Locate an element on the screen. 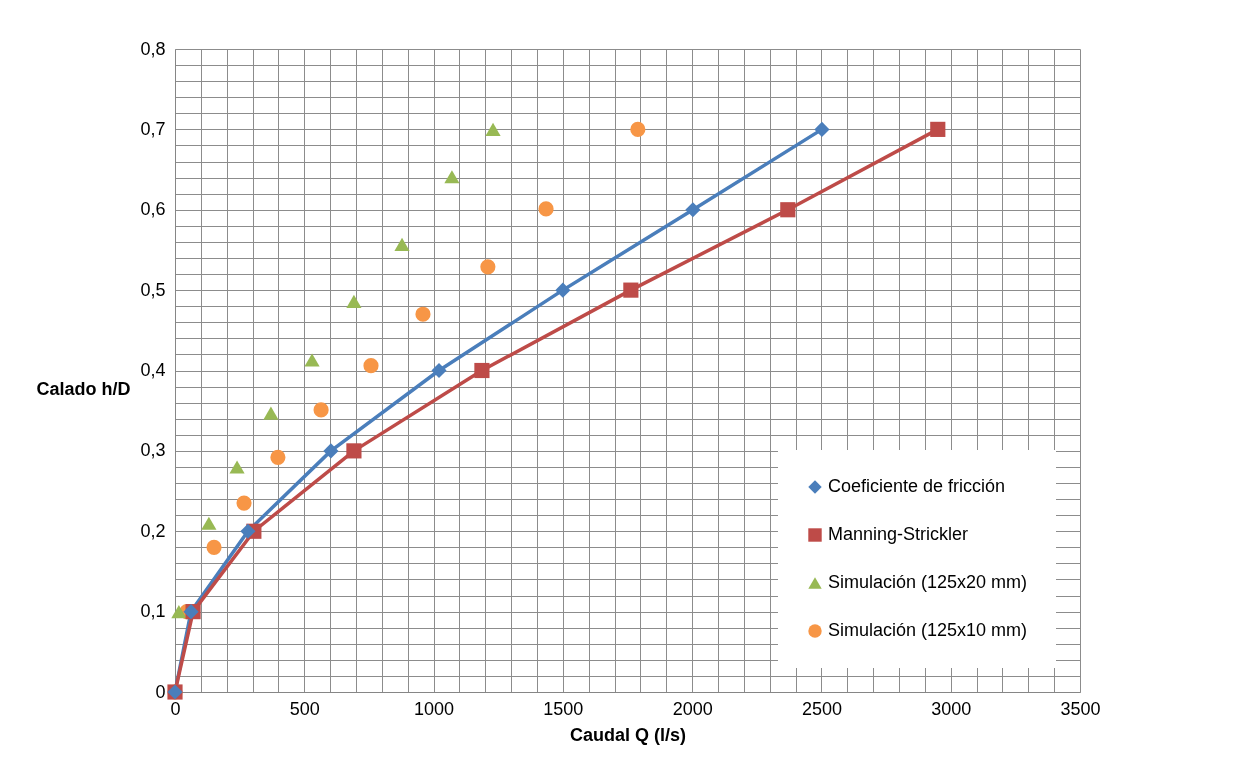  y-tick-label: 0,5 is located at coordinates (153, 289).